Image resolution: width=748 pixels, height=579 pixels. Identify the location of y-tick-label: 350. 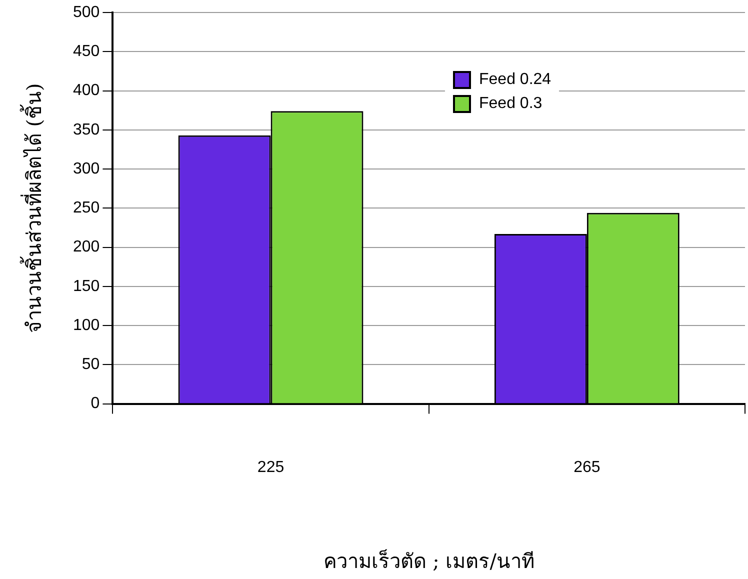
(86, 129).